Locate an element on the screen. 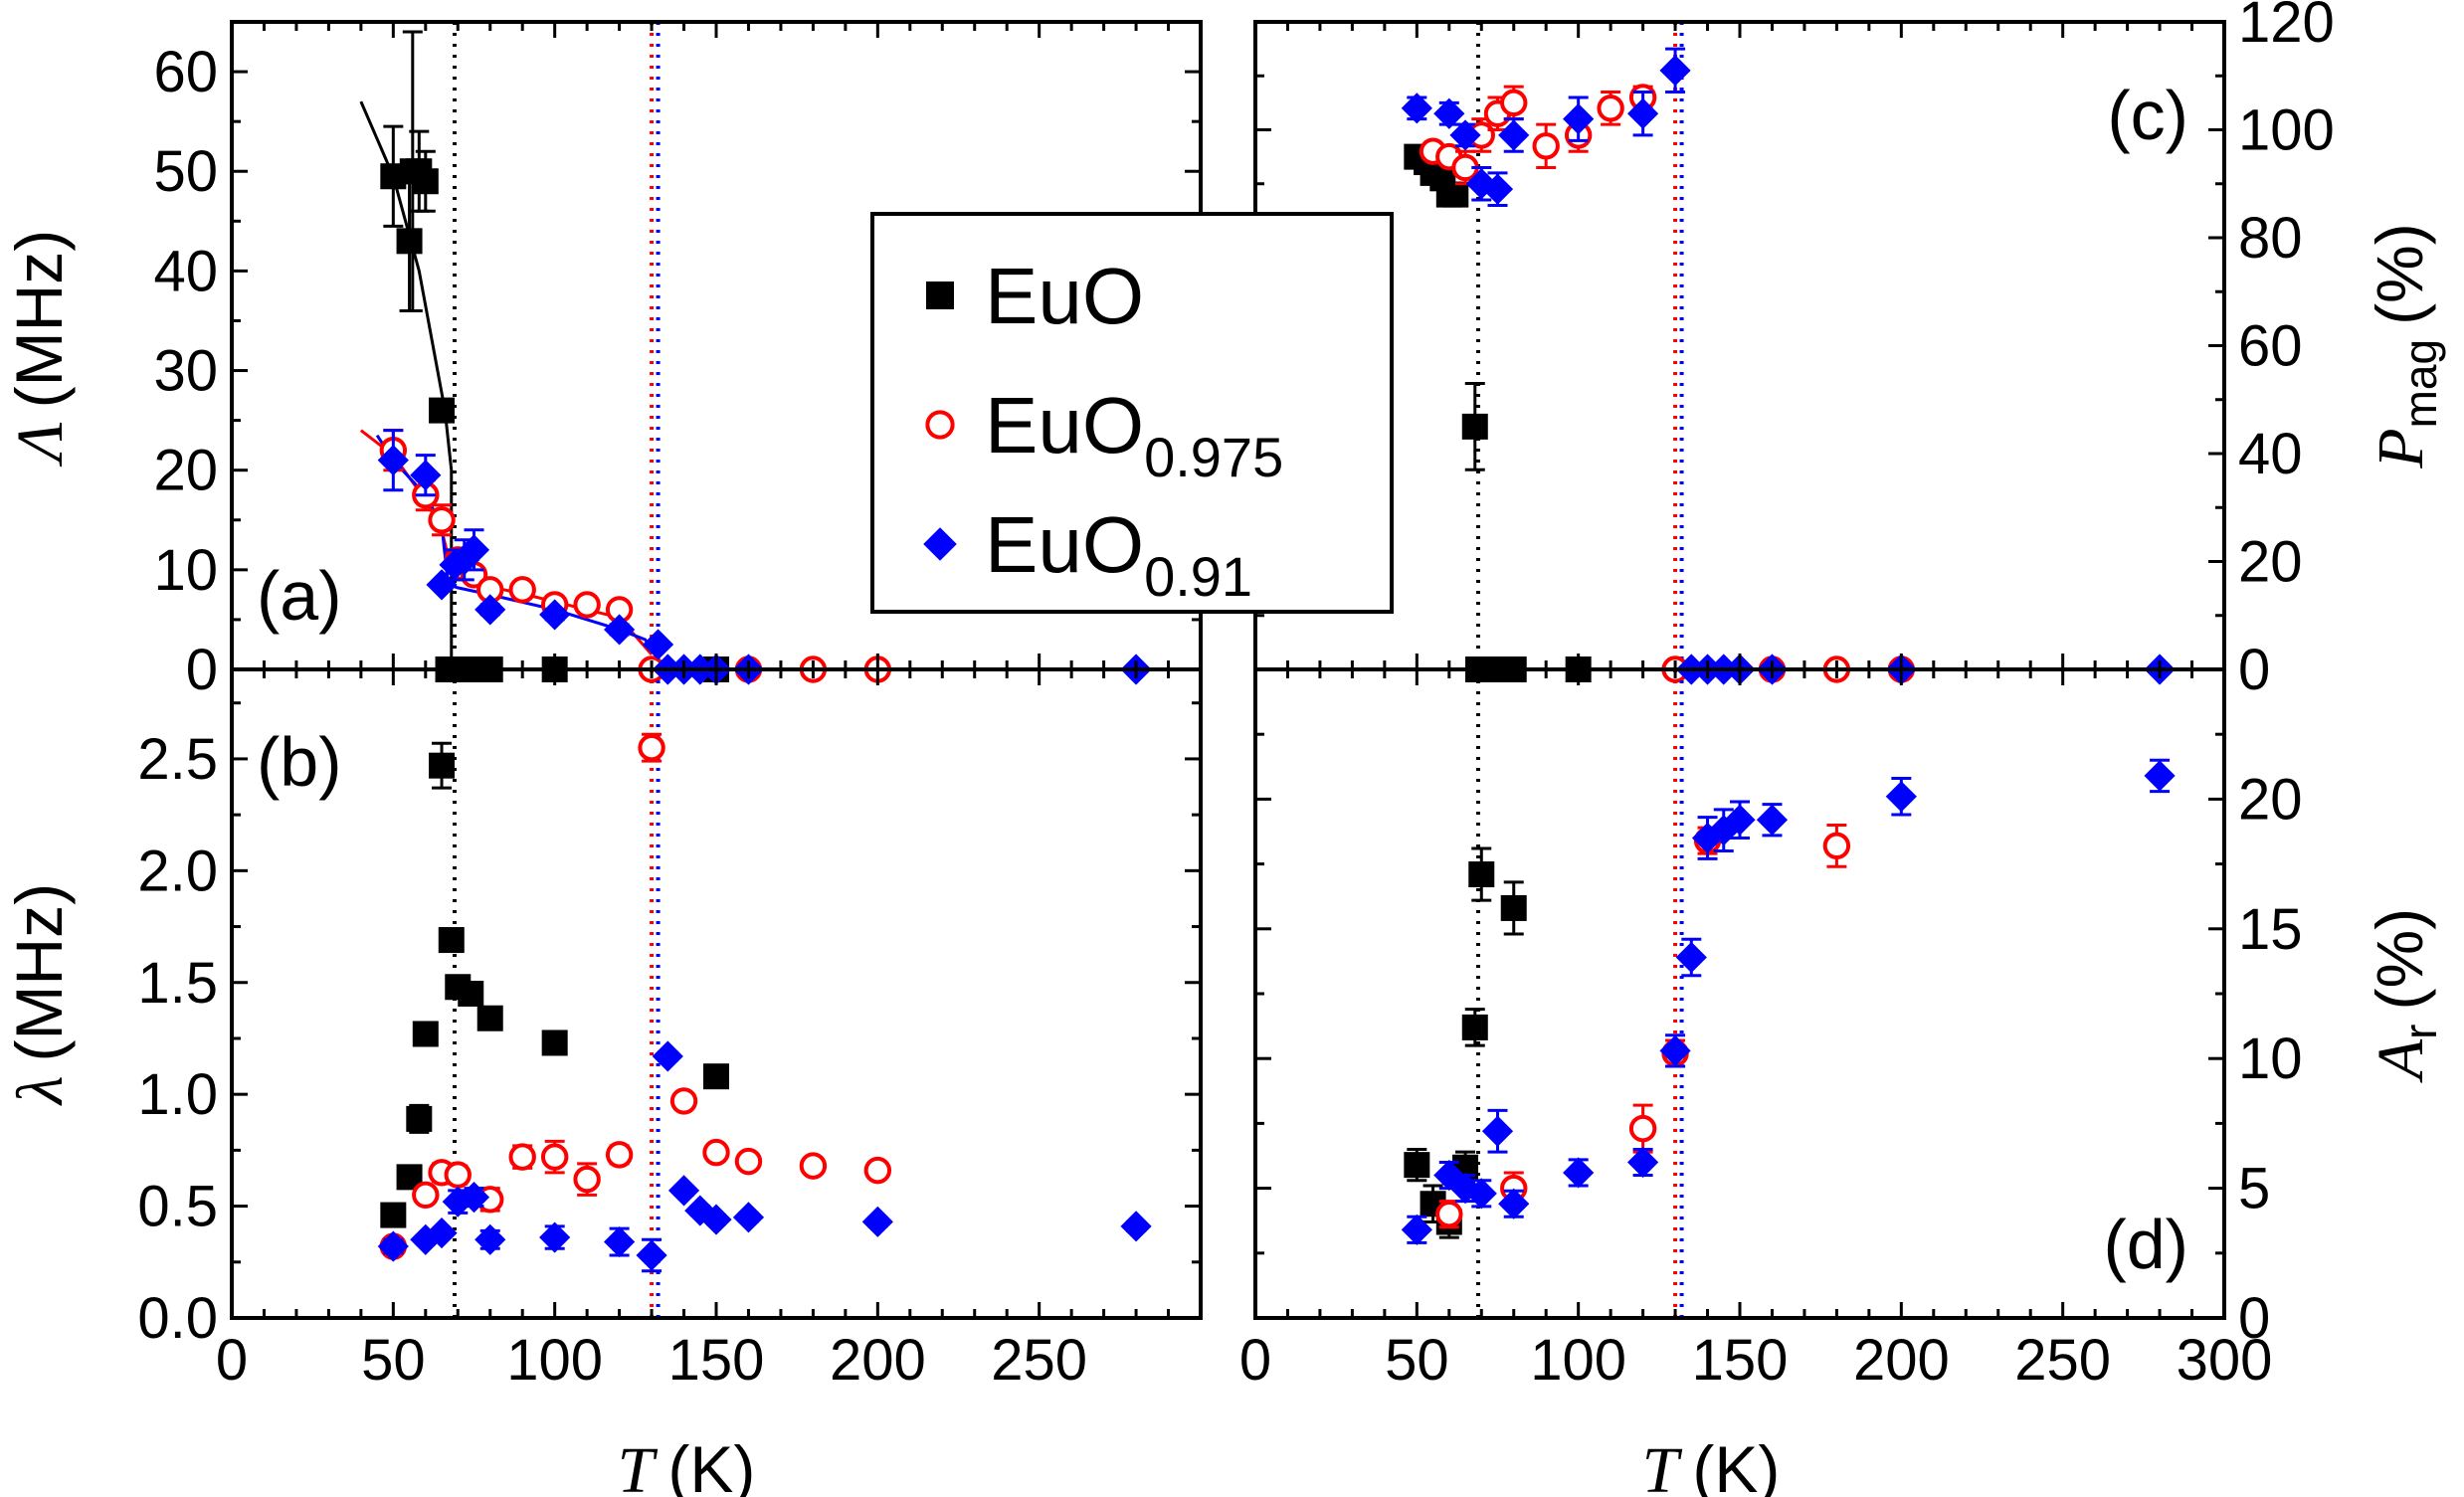 Image resolution: width=2464 pixels, height=1497 pixels. x-axis-unit: (K) is located at coordinates (711, 1465).